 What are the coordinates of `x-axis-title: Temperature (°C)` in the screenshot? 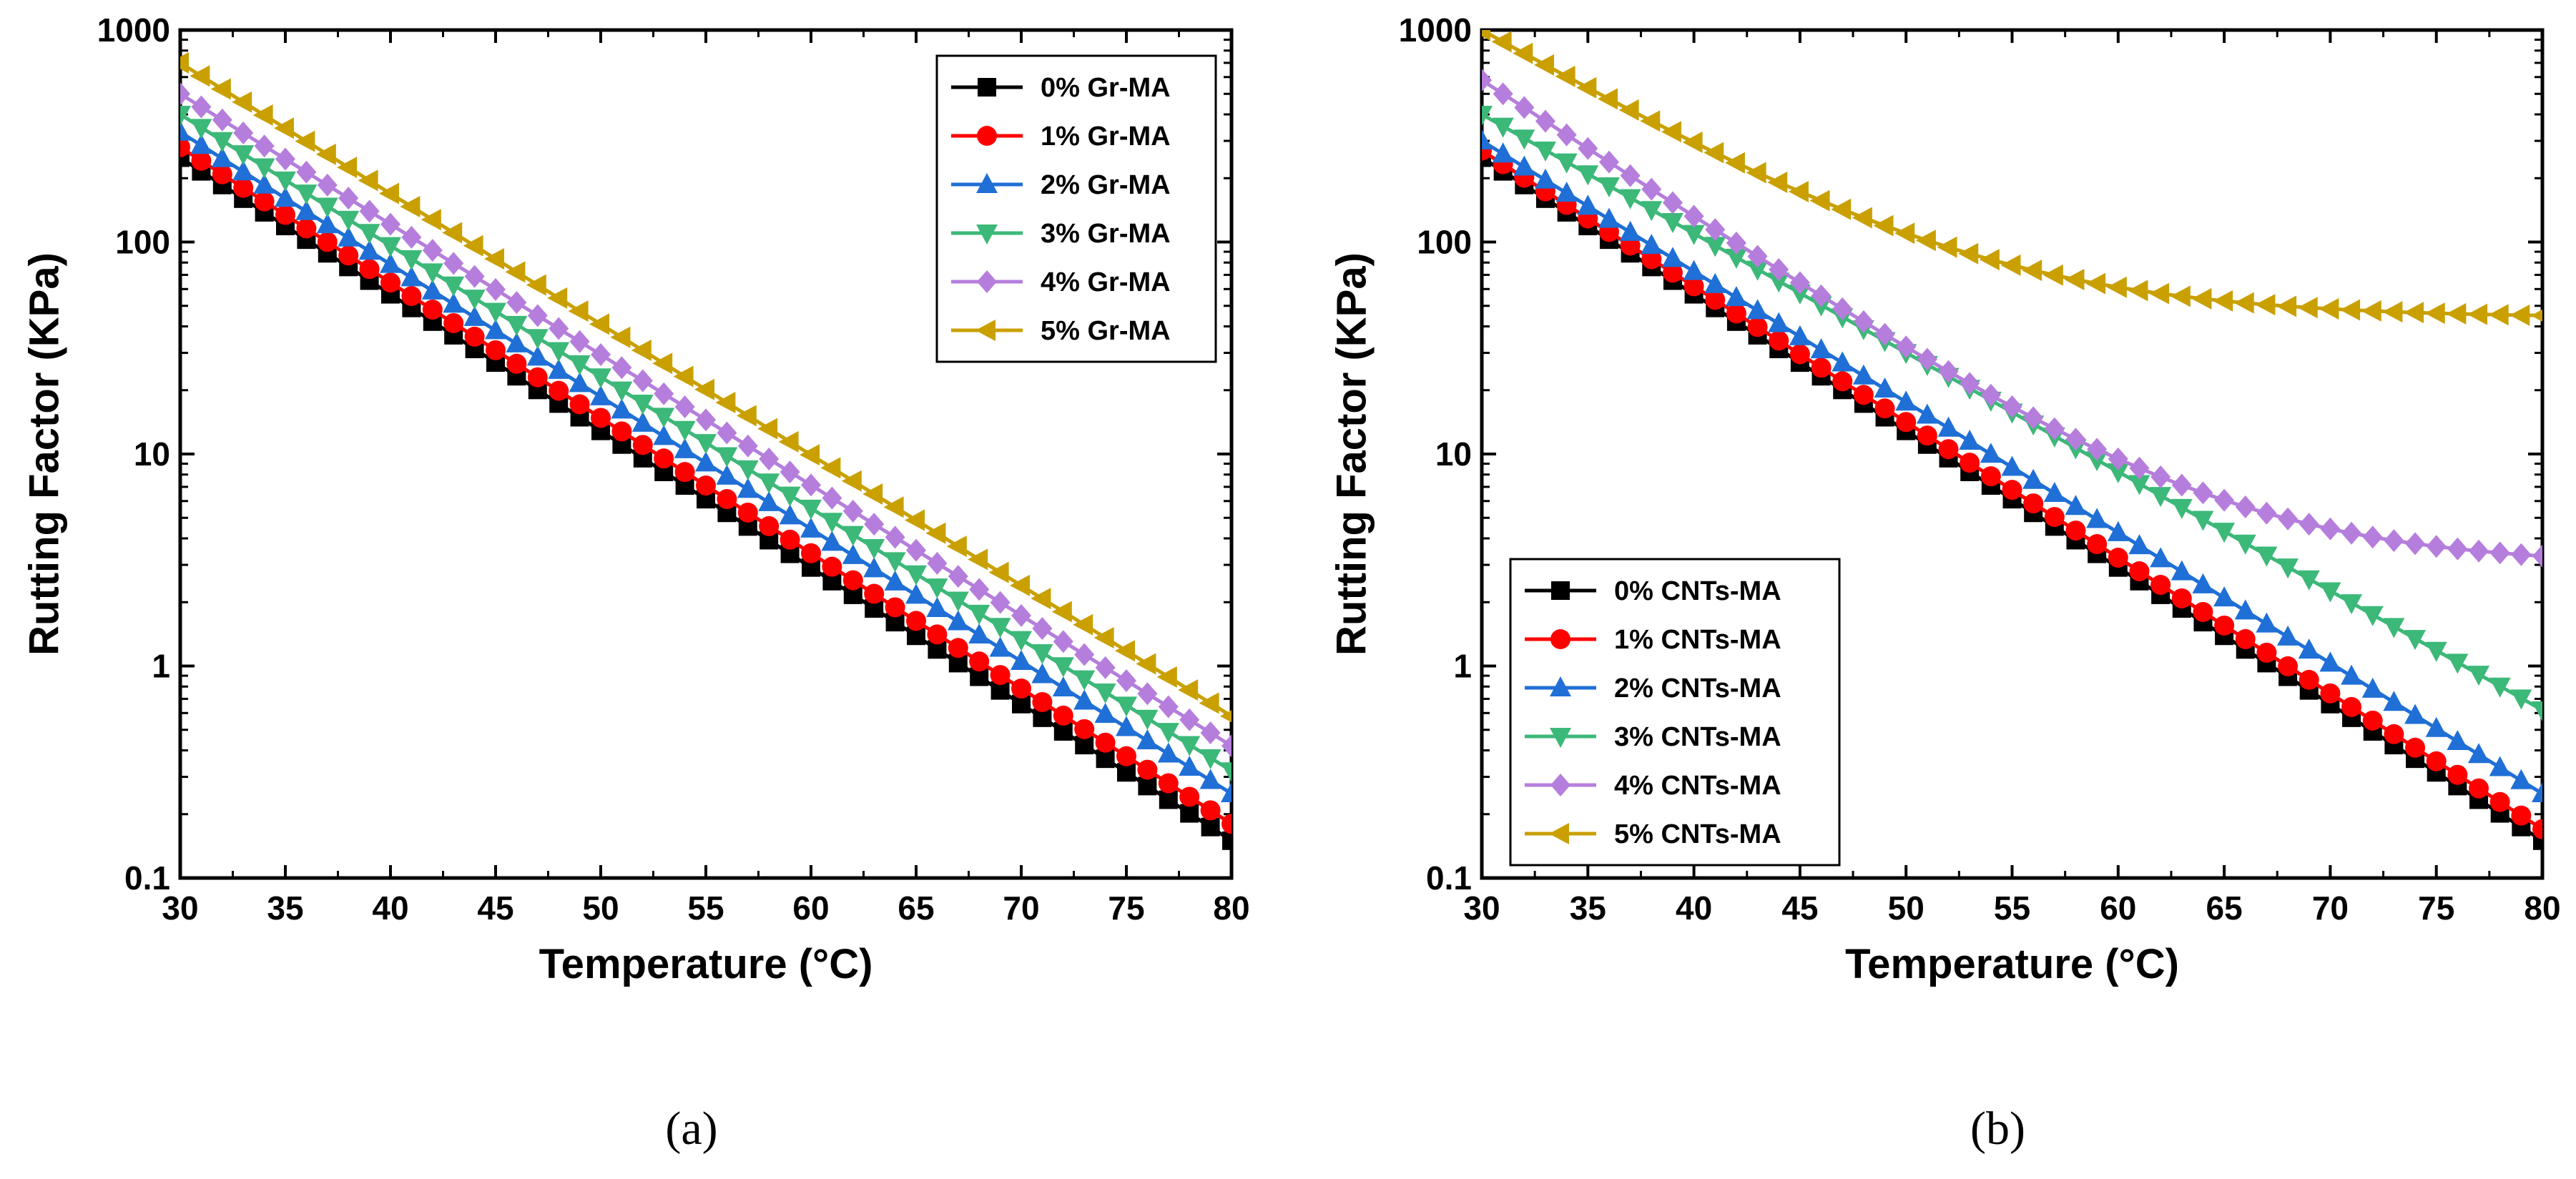 It's located at (2012, 964).